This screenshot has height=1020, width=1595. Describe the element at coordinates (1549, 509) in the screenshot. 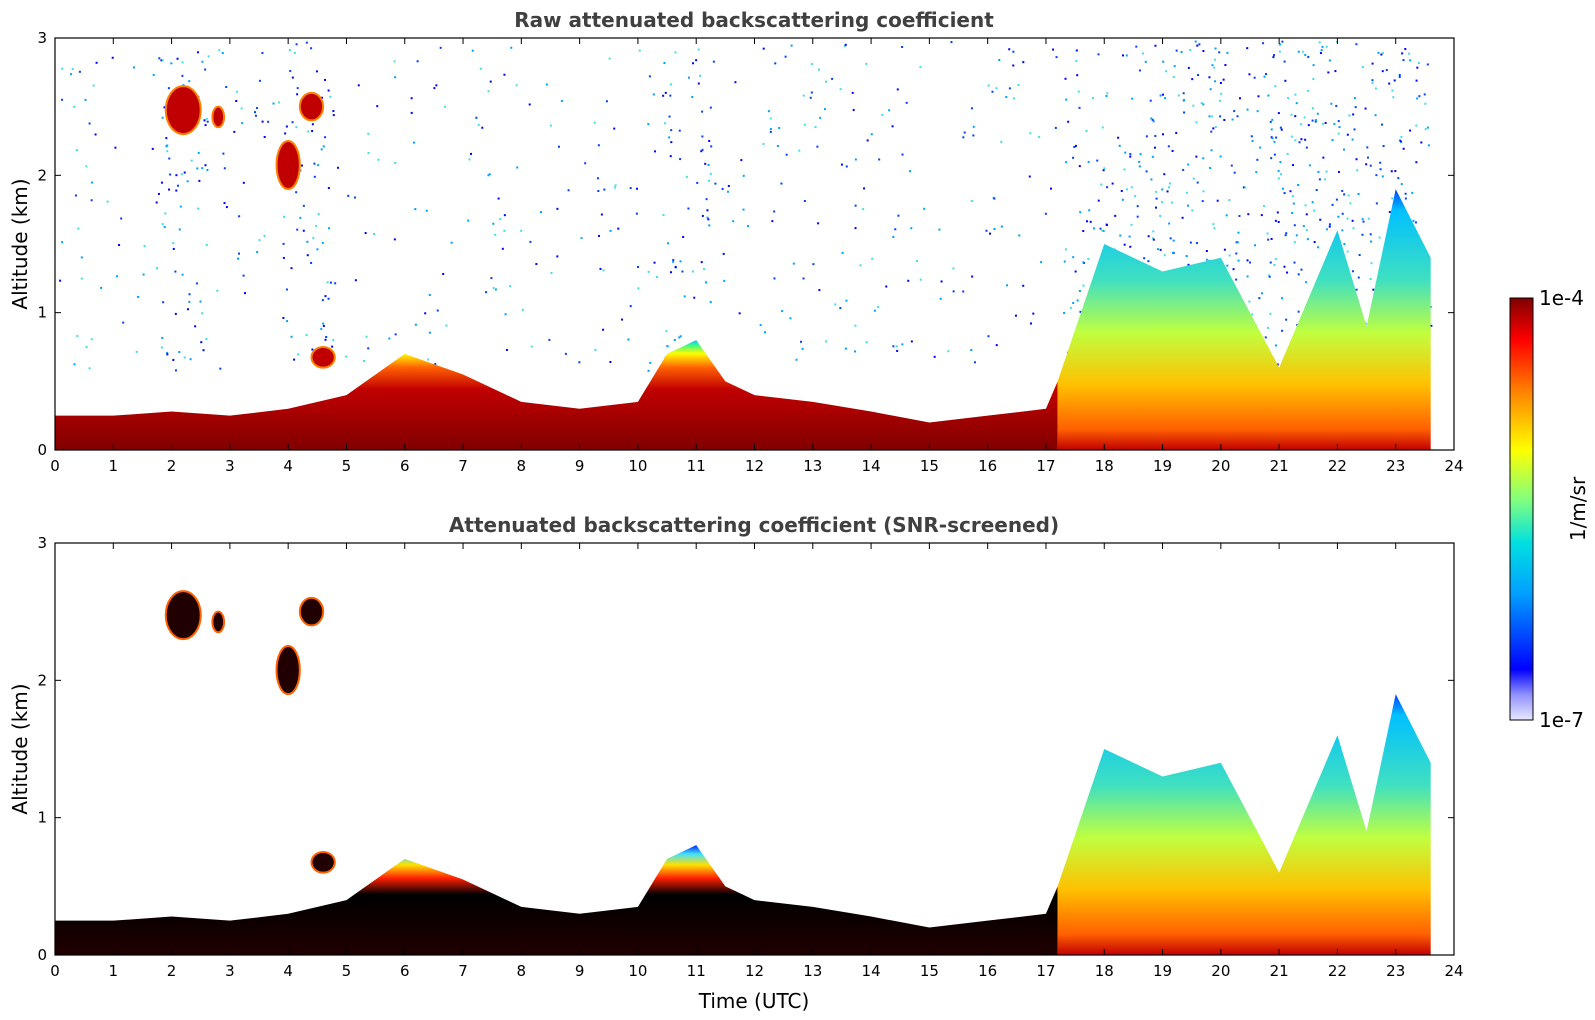

I see `colorbar: 1e-4 1e-7 1/m/sr` at that location.